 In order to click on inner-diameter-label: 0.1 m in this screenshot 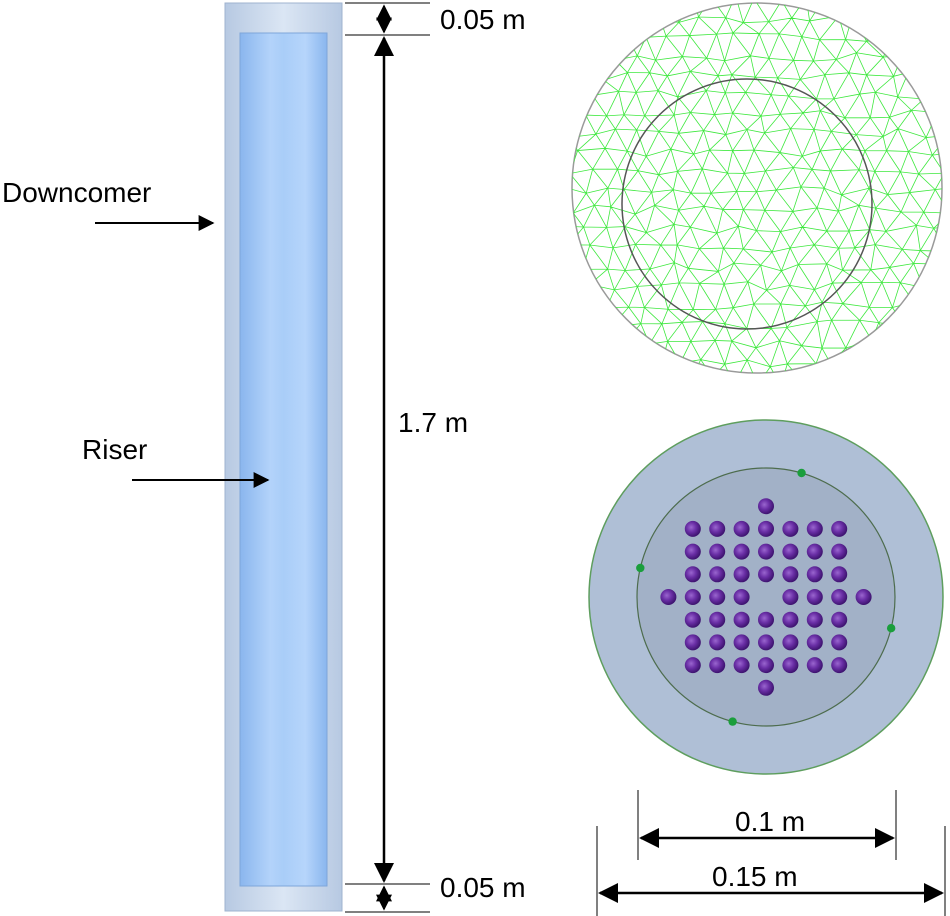, I will do `click(770, 821)`.